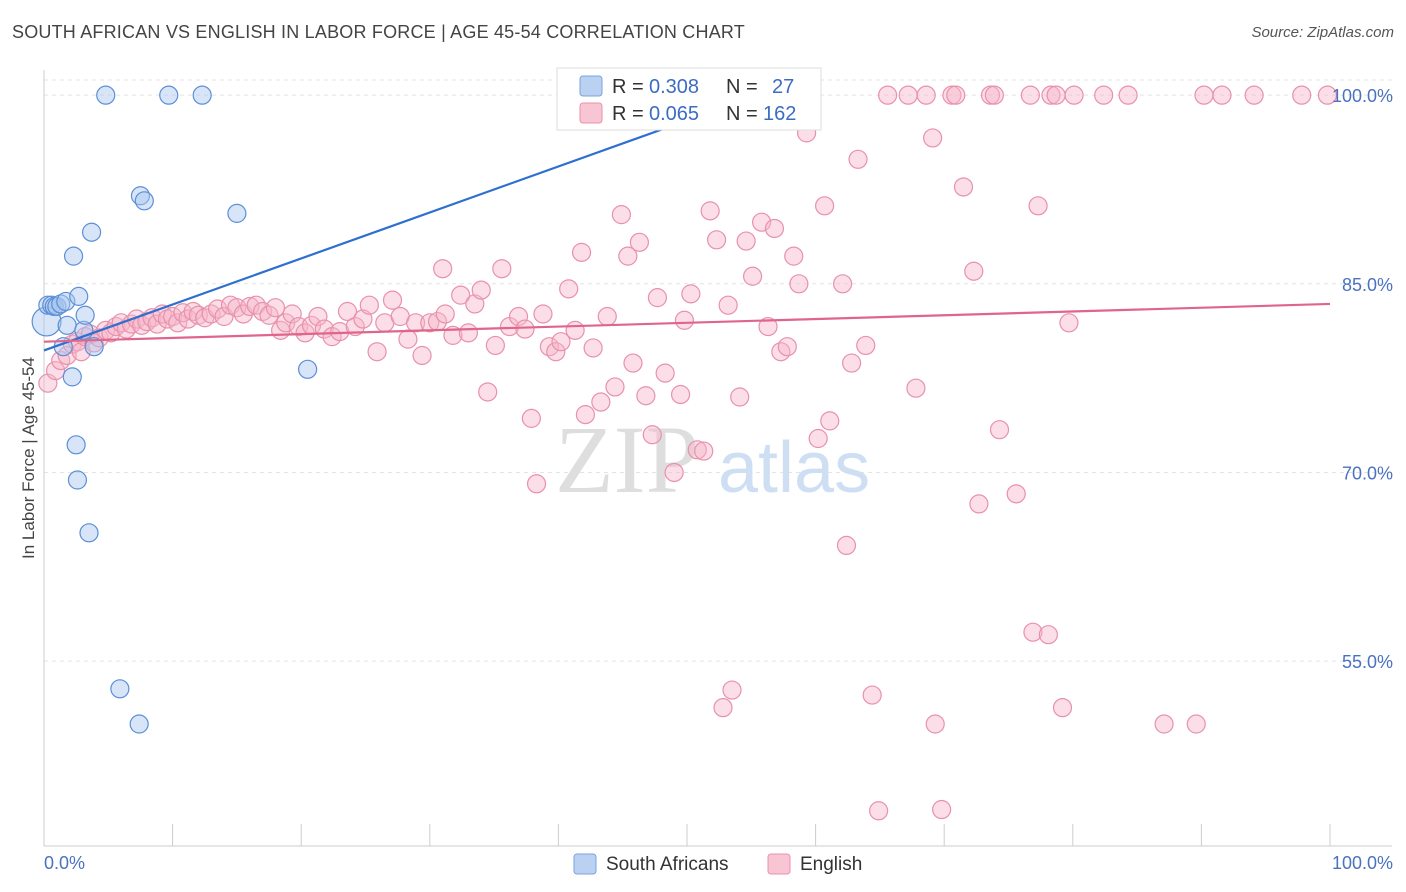 The image size is (1406, 892). What do you see at coordinates (64, 863) in the screenshot?
I see `x-tick-label: 0.0%` at bounding box center [64, 863].